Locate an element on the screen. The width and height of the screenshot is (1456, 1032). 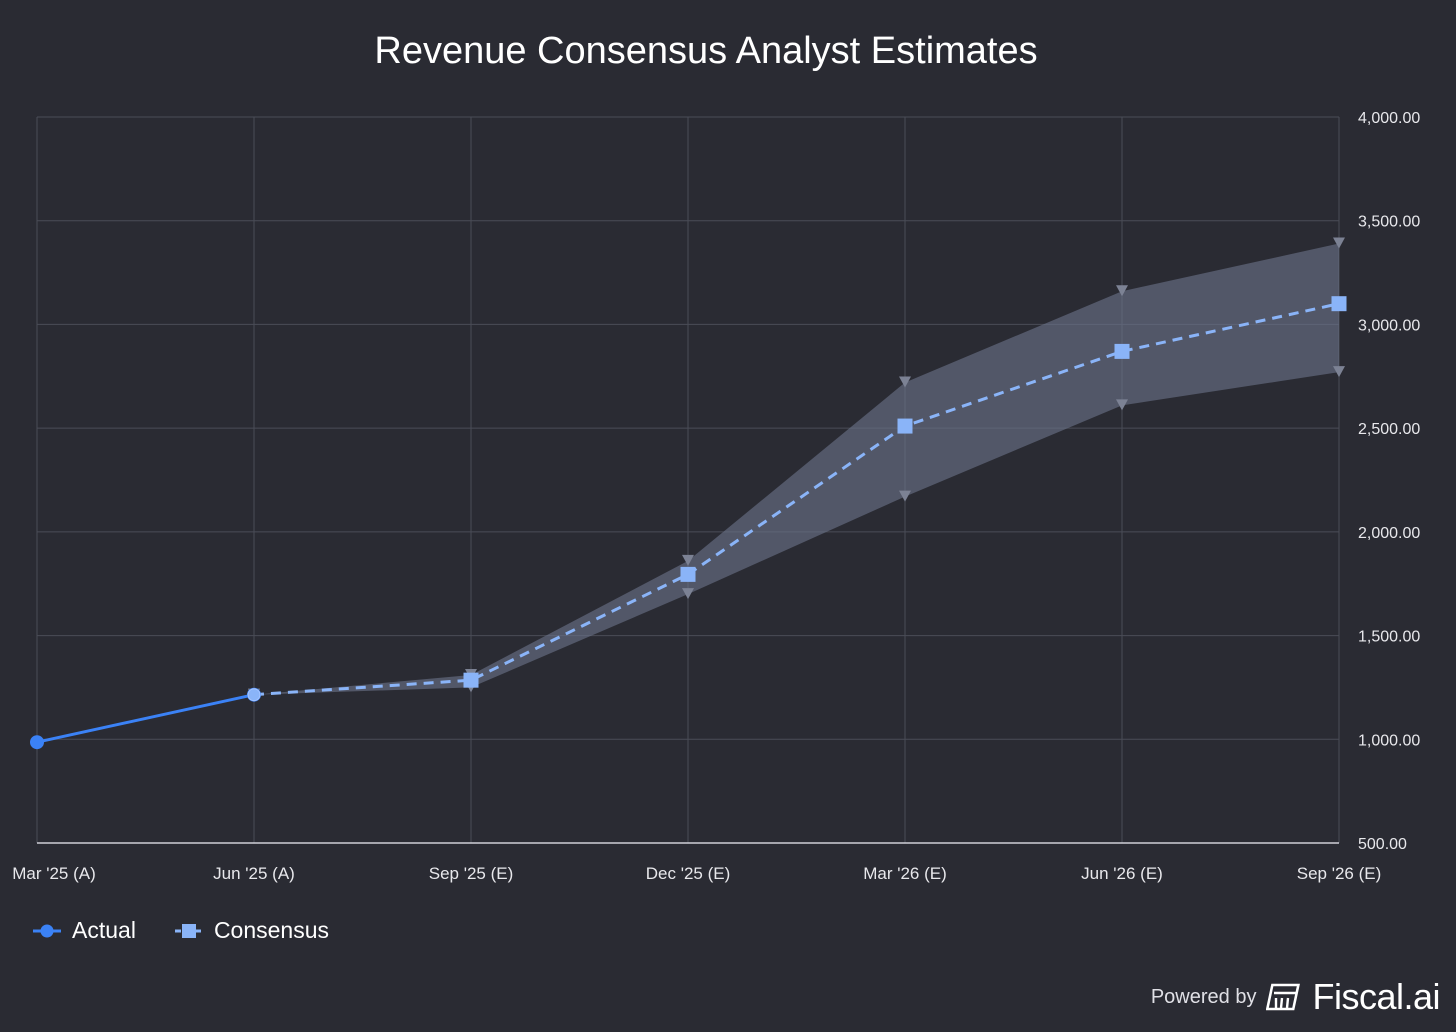
legend-consensus-label: Consensus is located at coordinates (271, 930).